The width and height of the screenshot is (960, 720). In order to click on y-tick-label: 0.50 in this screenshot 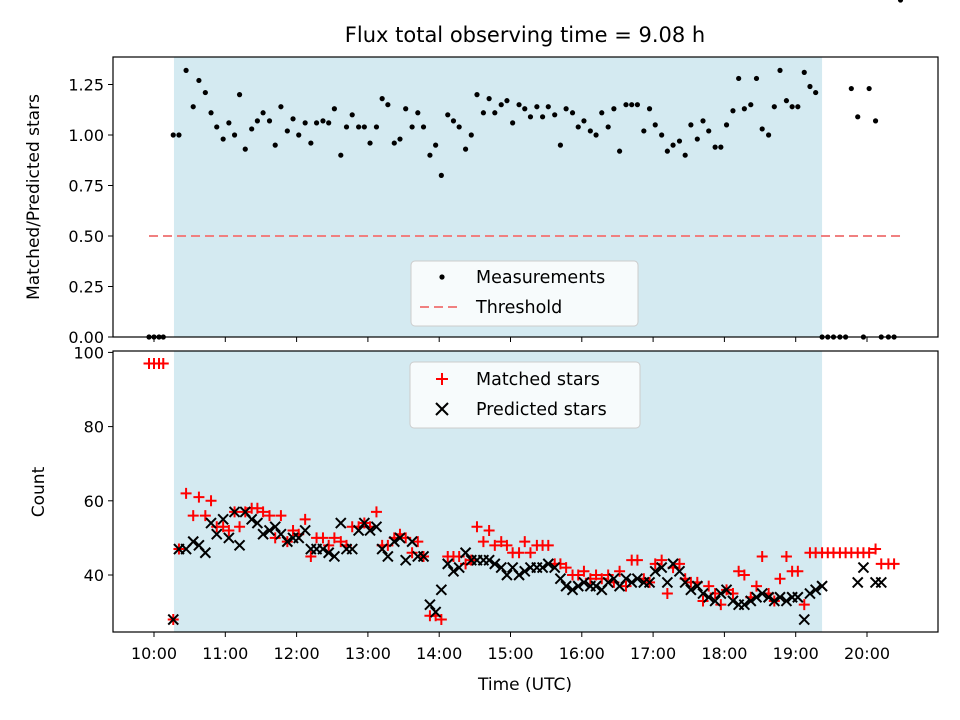, I will do `click(86, 236)`.